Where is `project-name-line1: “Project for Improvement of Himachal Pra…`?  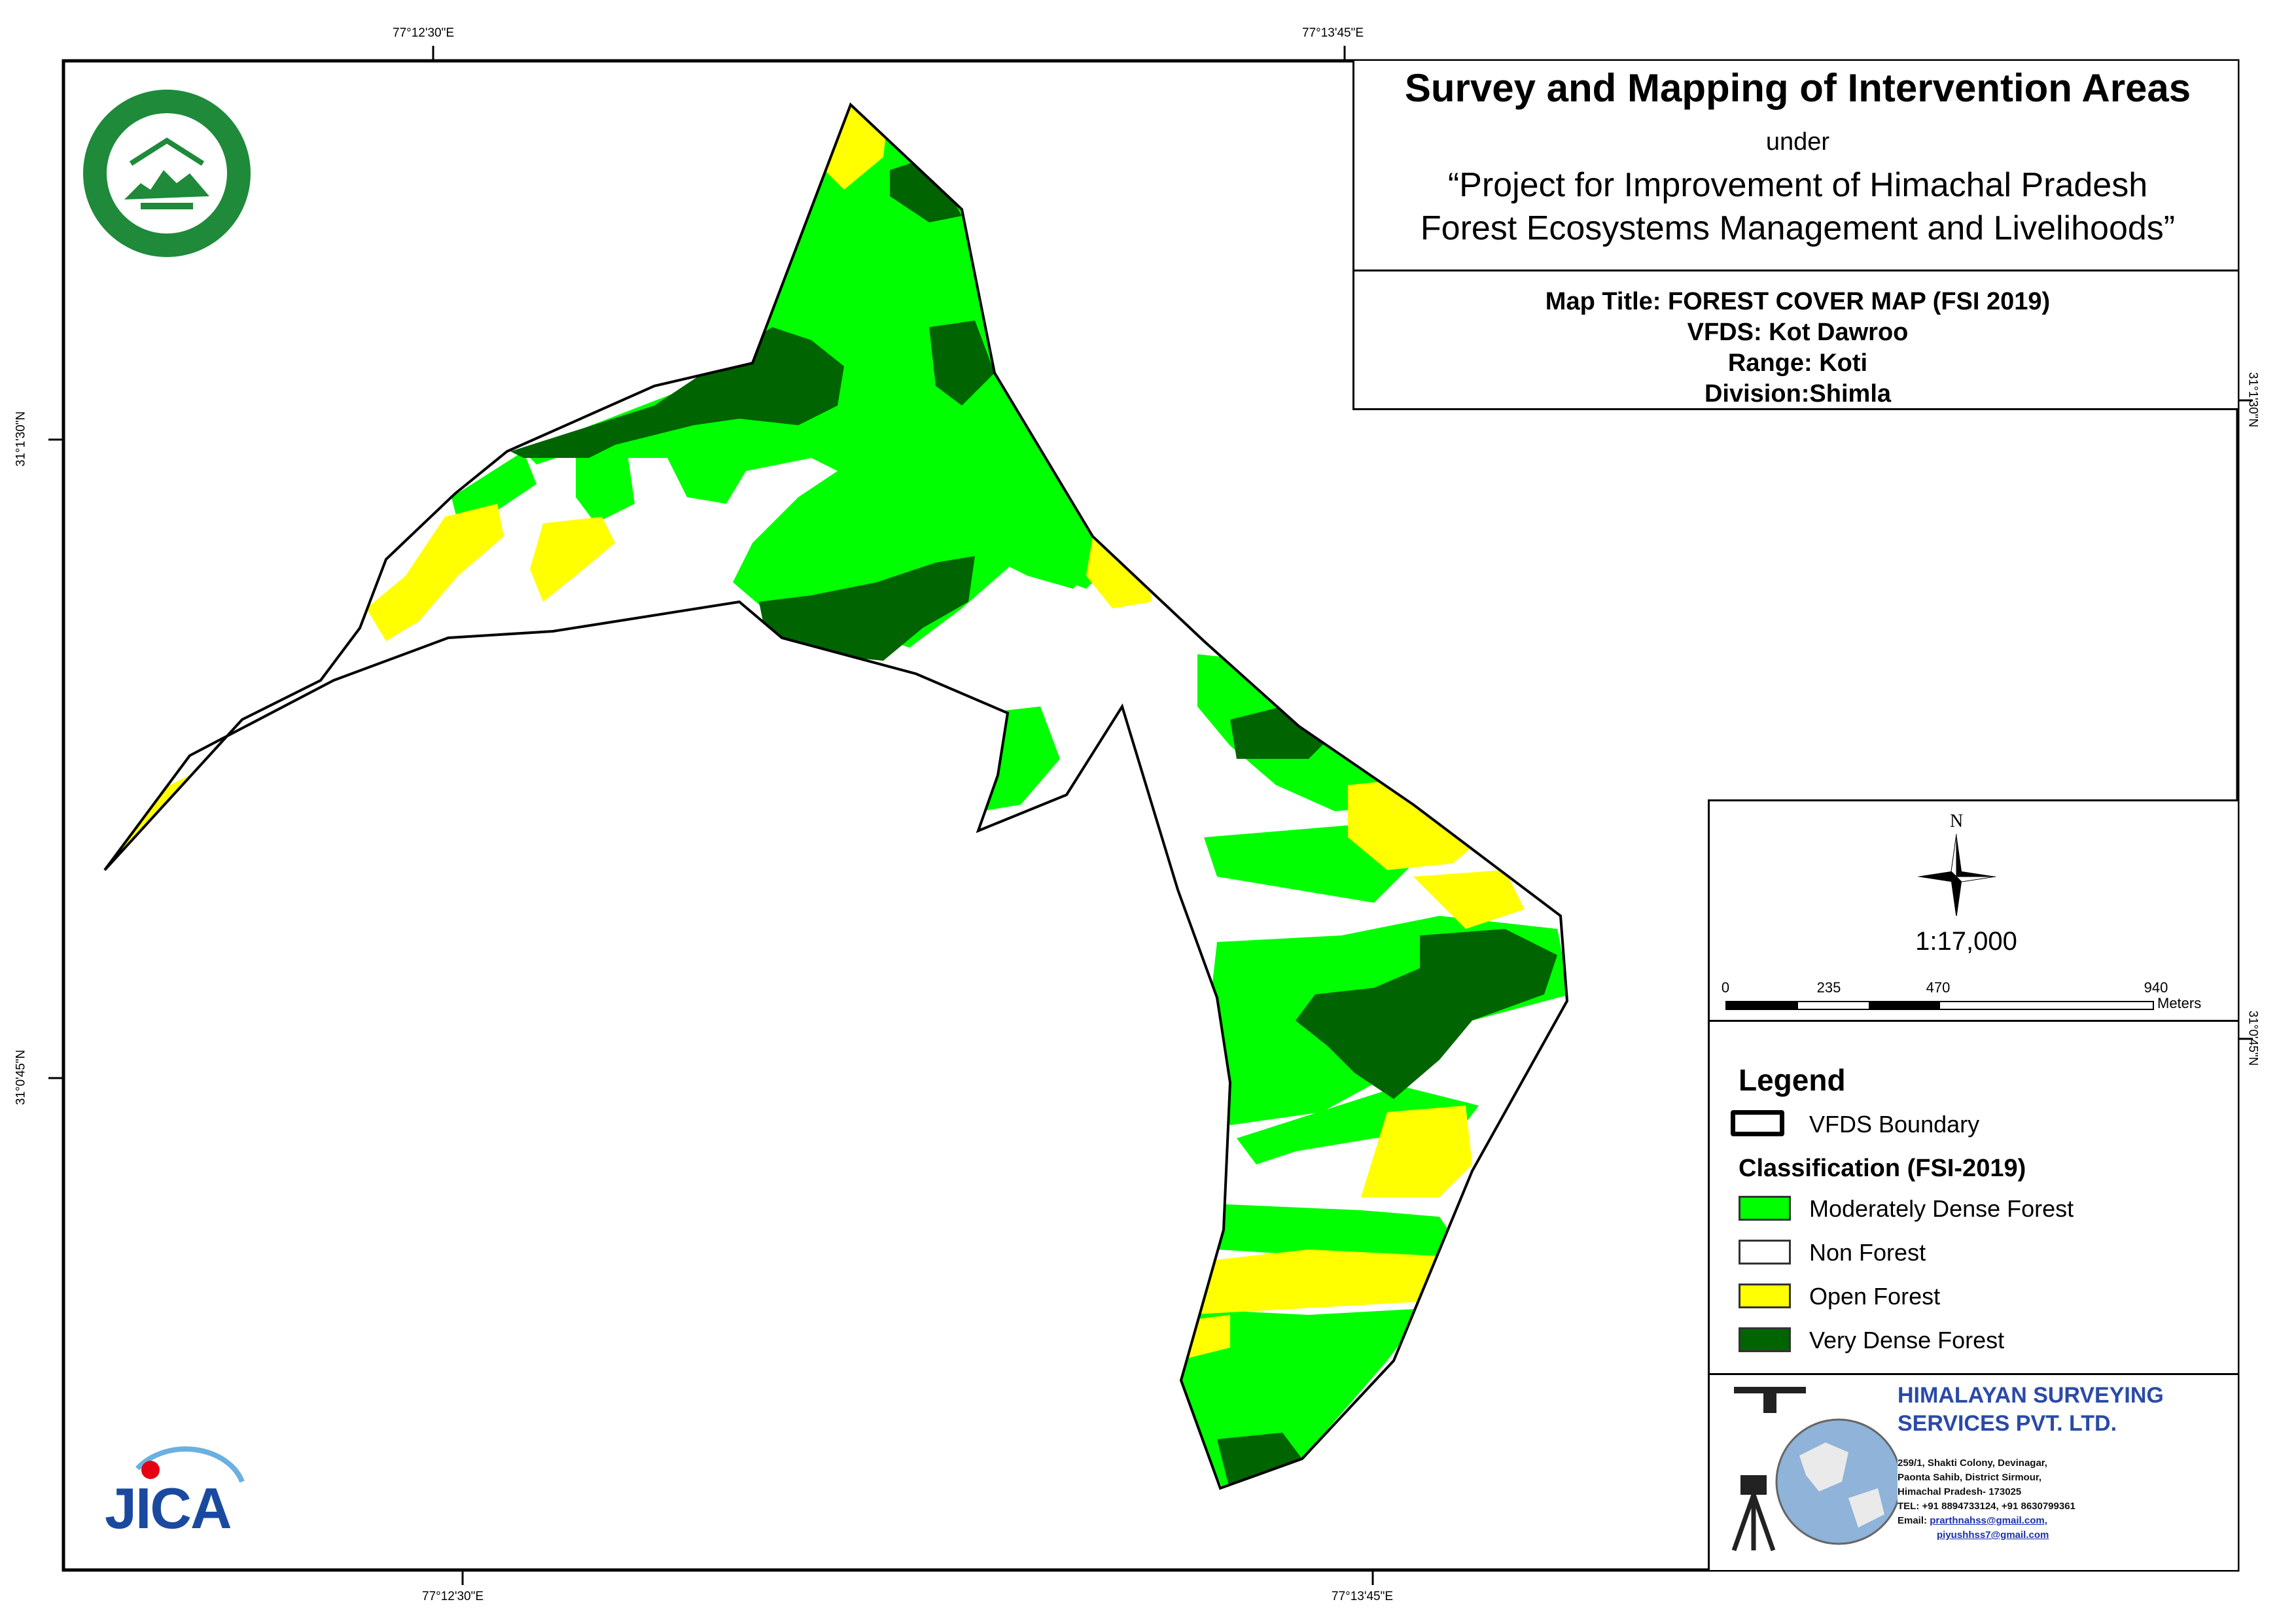 project-name-line1: “Project for Improvement of Himachal Pra… is located at coordinates (1797, 185).